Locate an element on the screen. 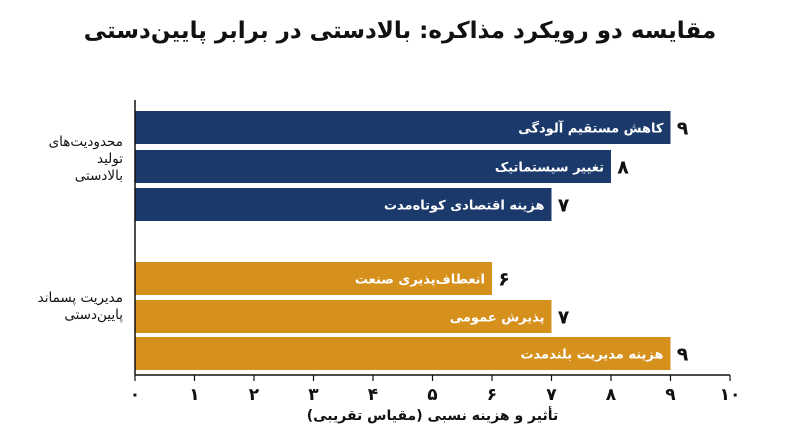 The image size is (800, 447). bar-value-label: ۸ is located at coordinates (623, 168).